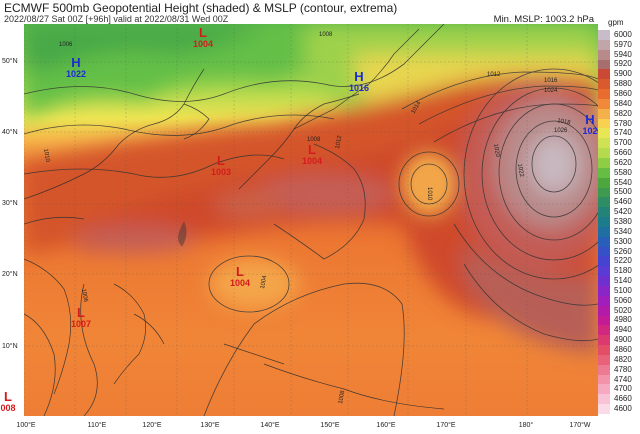 The width and height of the screenshot is (640, 434). Describe the element at coordinates (623, 34) in the screenshot. I see `colorbar-label: 6000` at that location.